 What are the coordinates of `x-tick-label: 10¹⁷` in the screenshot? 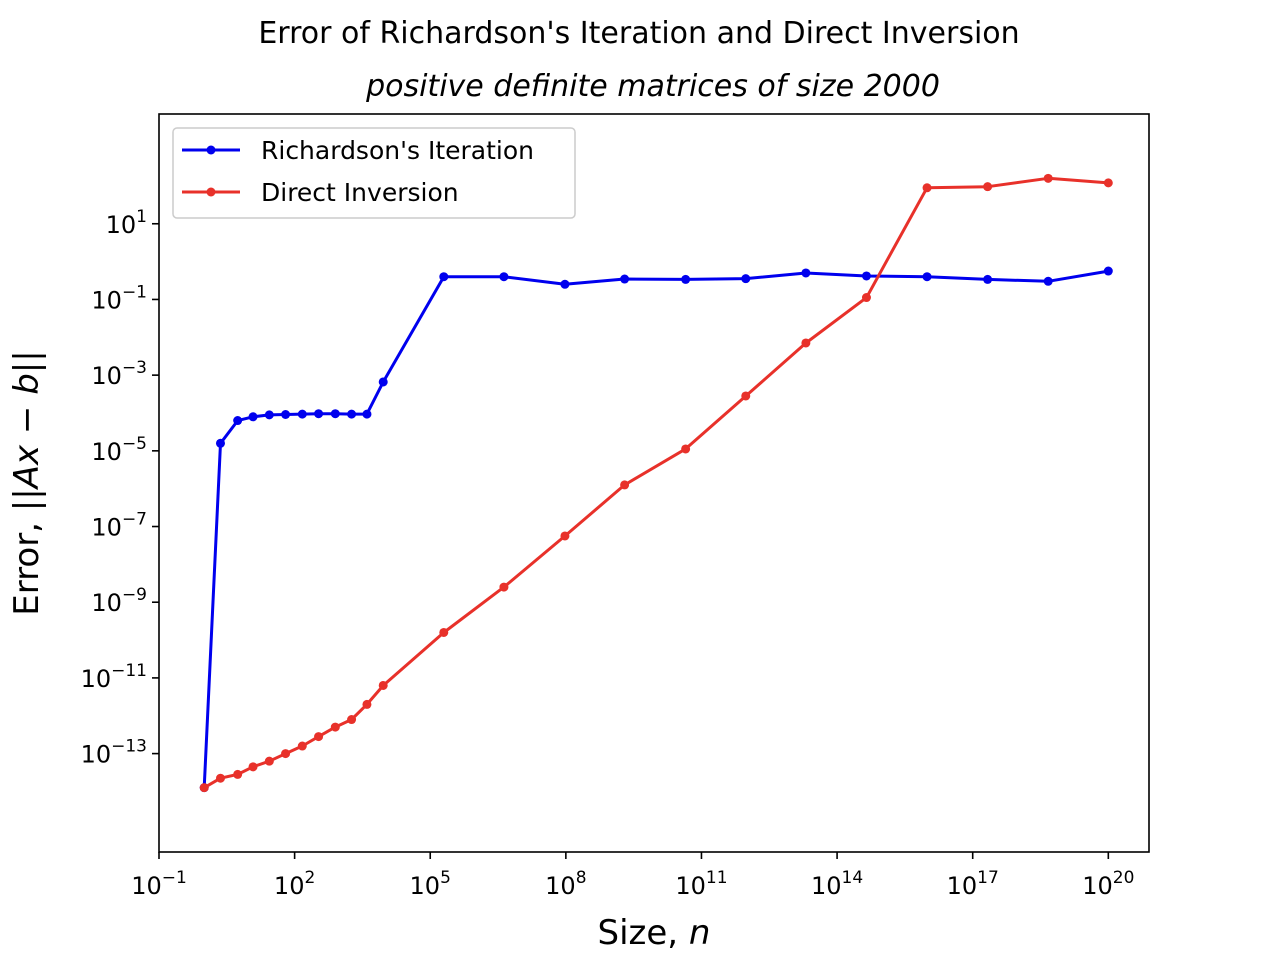 It's located at (973, 884).